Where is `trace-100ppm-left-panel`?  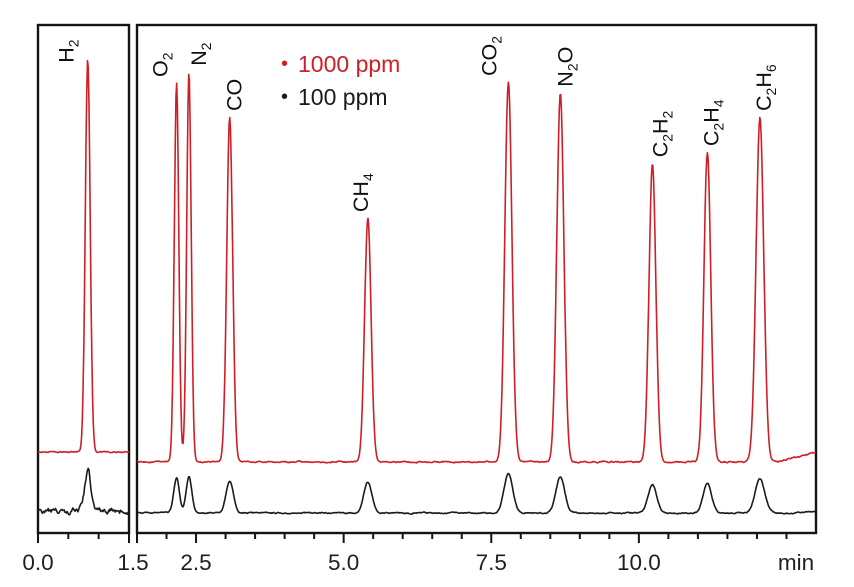 trace-100ppm-left-panel is located at coordinates (83, 491).